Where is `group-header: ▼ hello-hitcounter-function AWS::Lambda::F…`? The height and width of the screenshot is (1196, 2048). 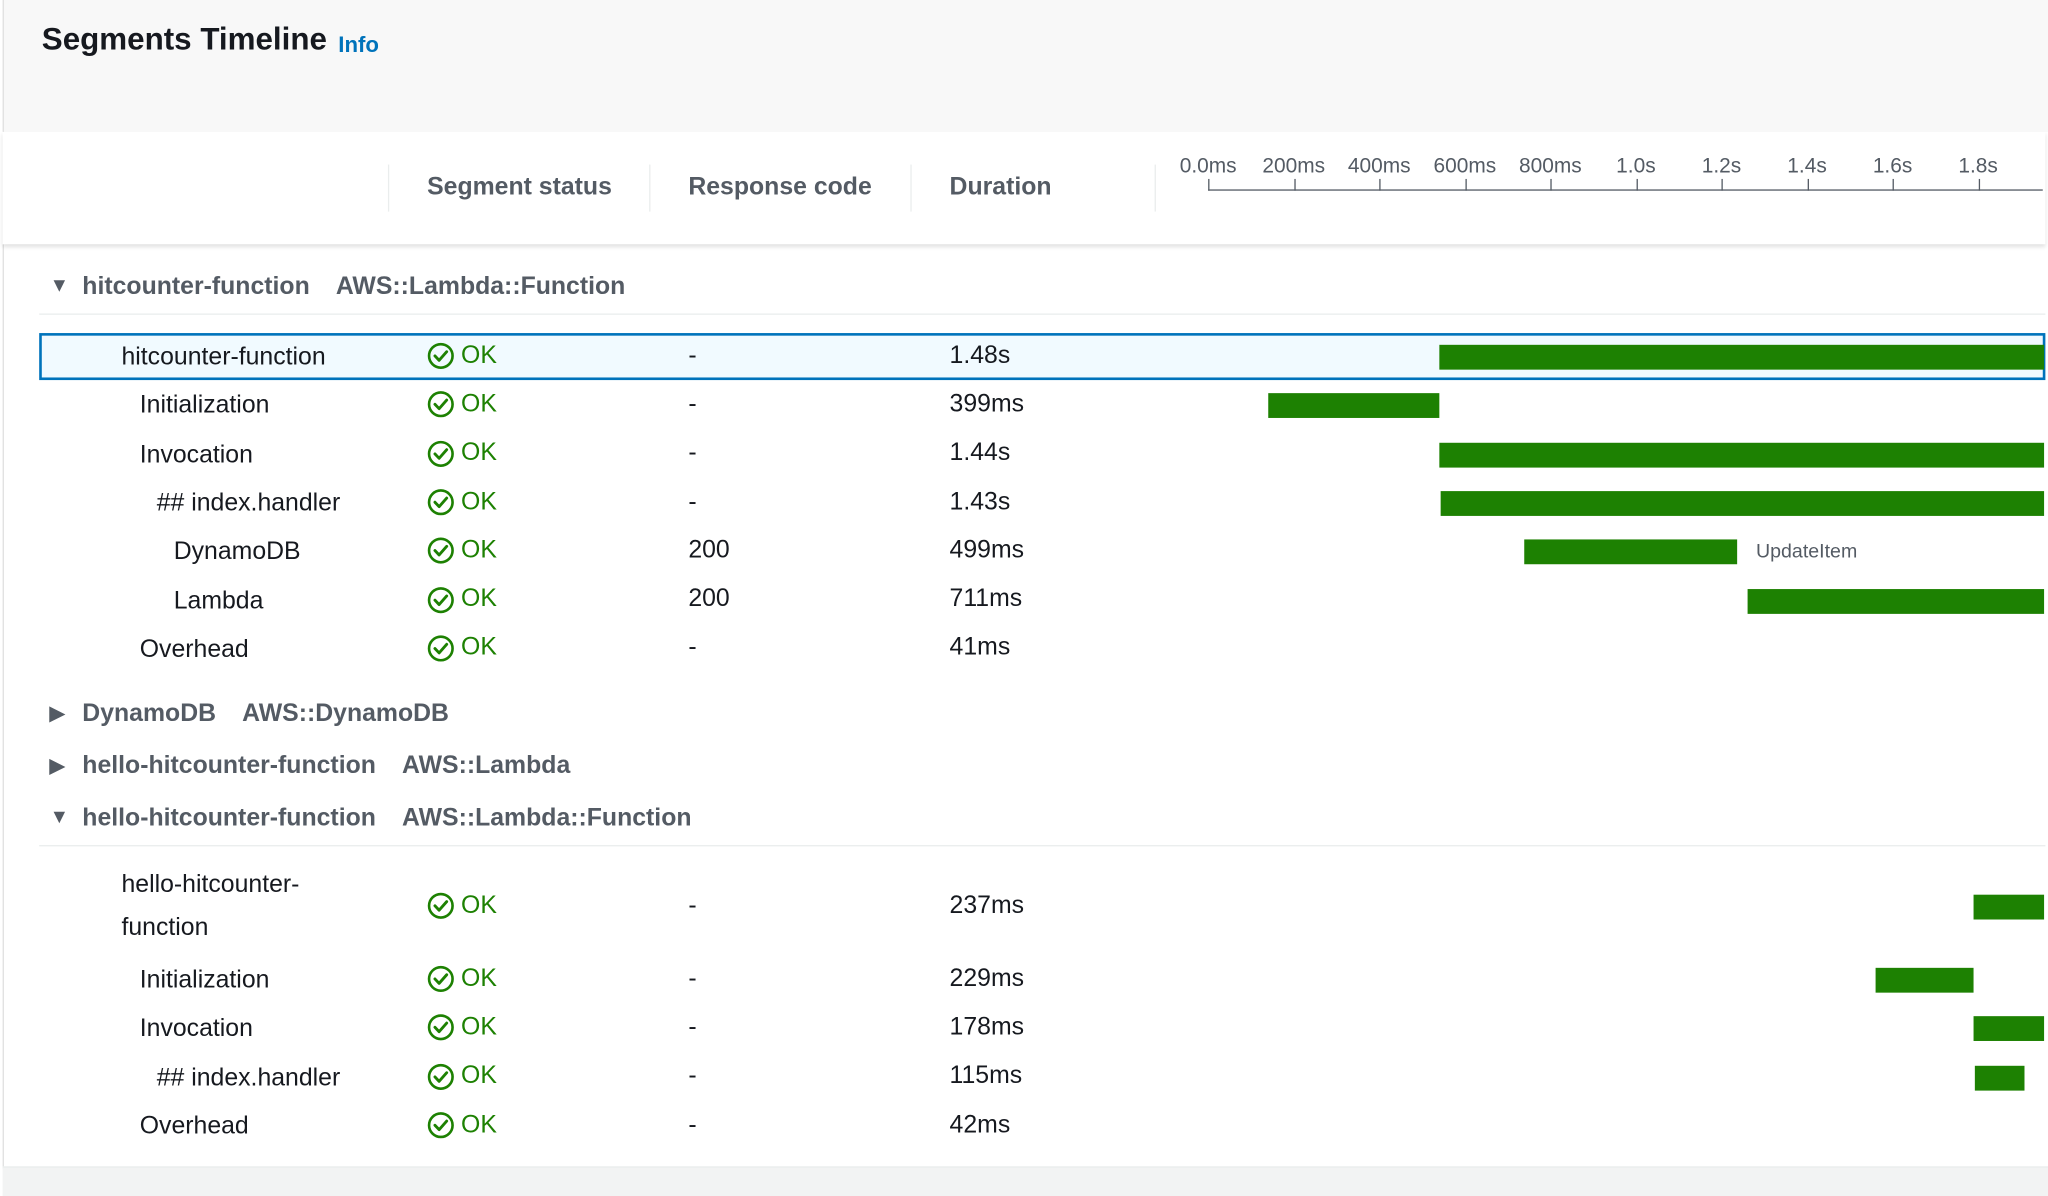
group-header: ▼ hello-hitcounter-function AWS::Lambda::F… is located at coordinates (1042, 820).